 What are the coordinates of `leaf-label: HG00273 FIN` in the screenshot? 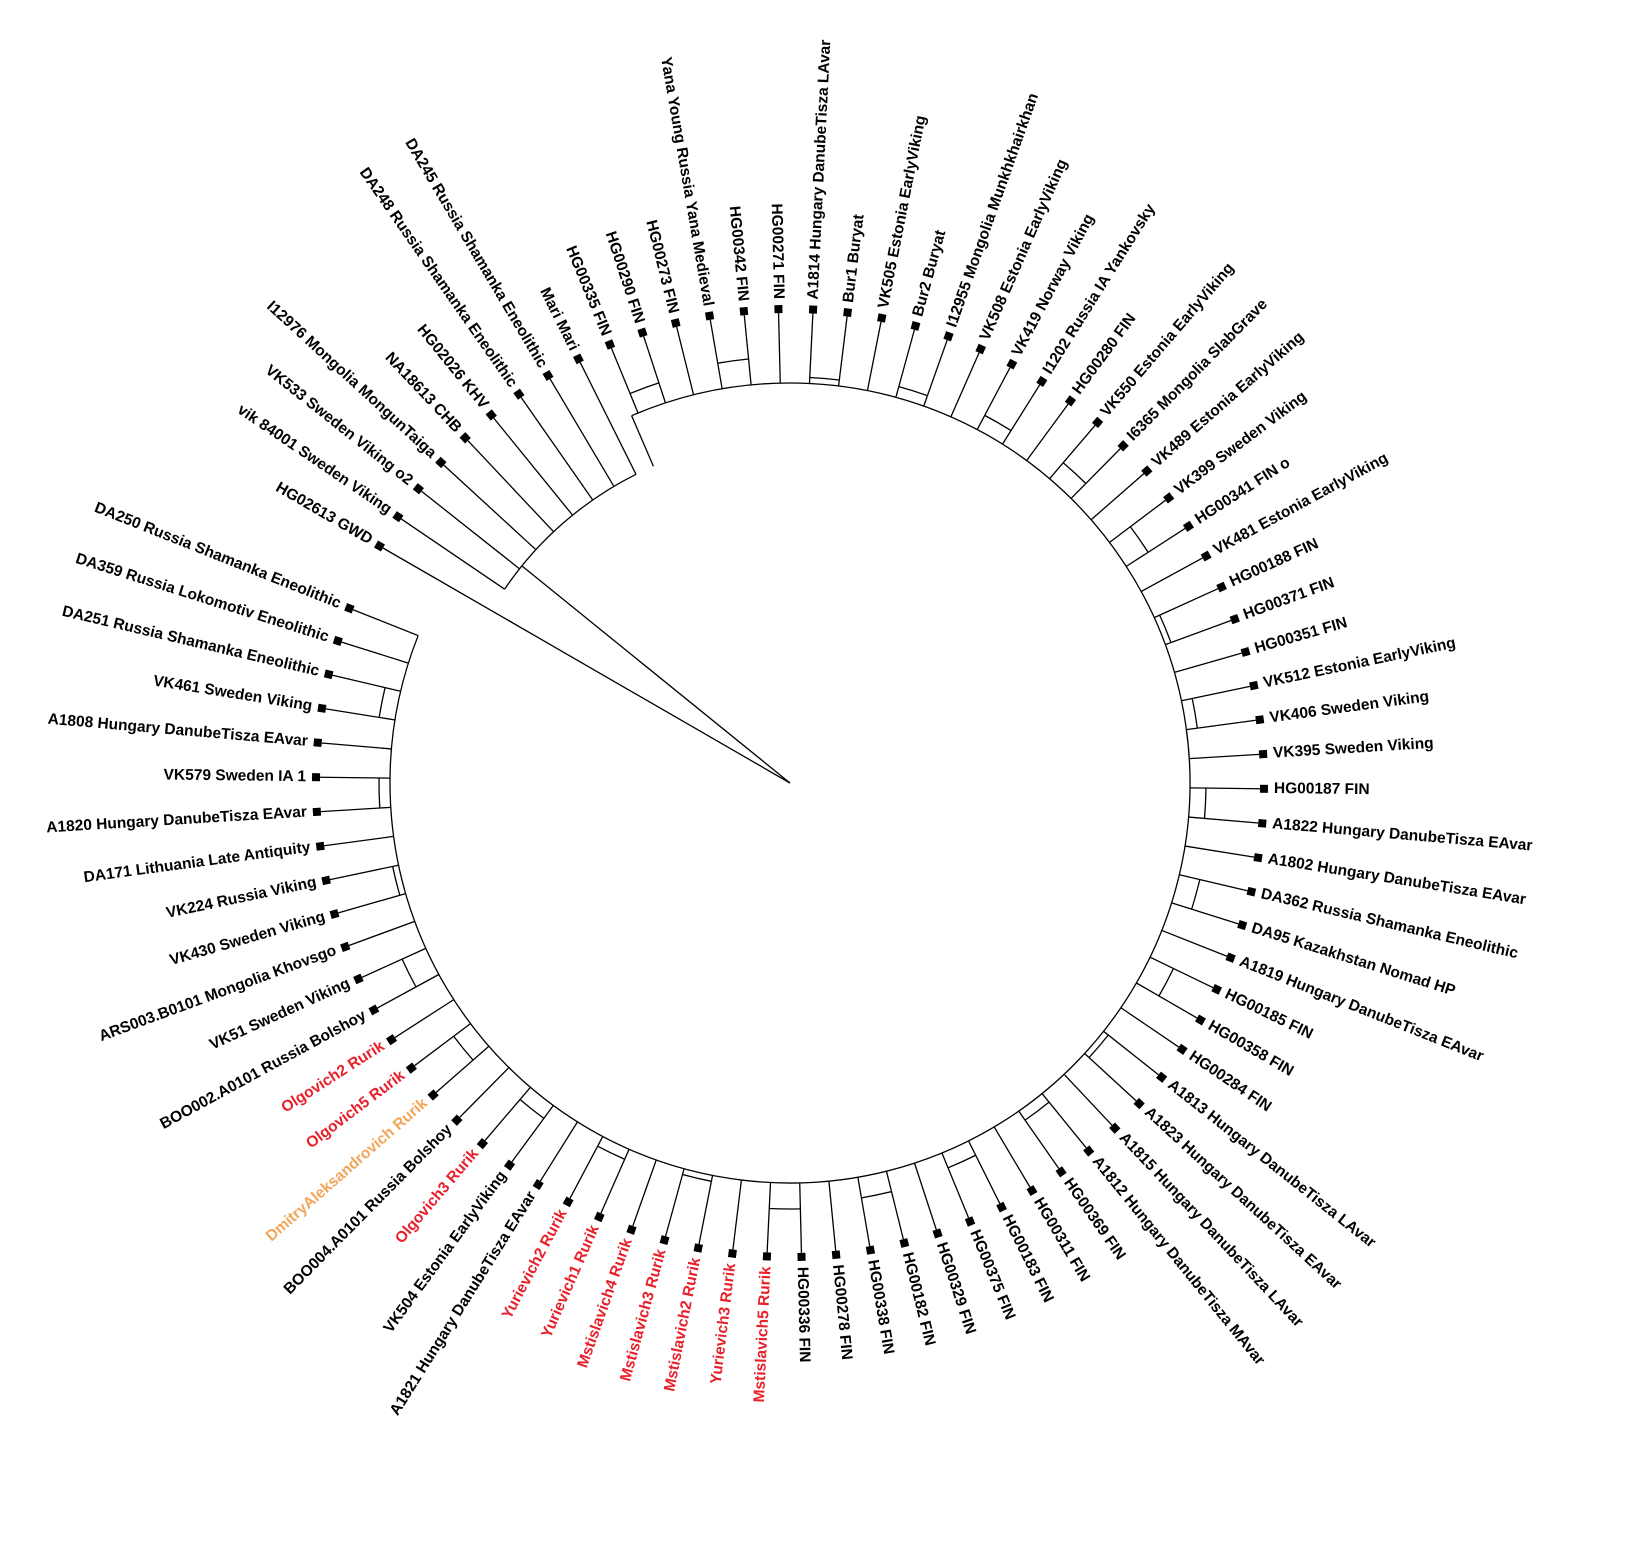 It's located at (662, 266).